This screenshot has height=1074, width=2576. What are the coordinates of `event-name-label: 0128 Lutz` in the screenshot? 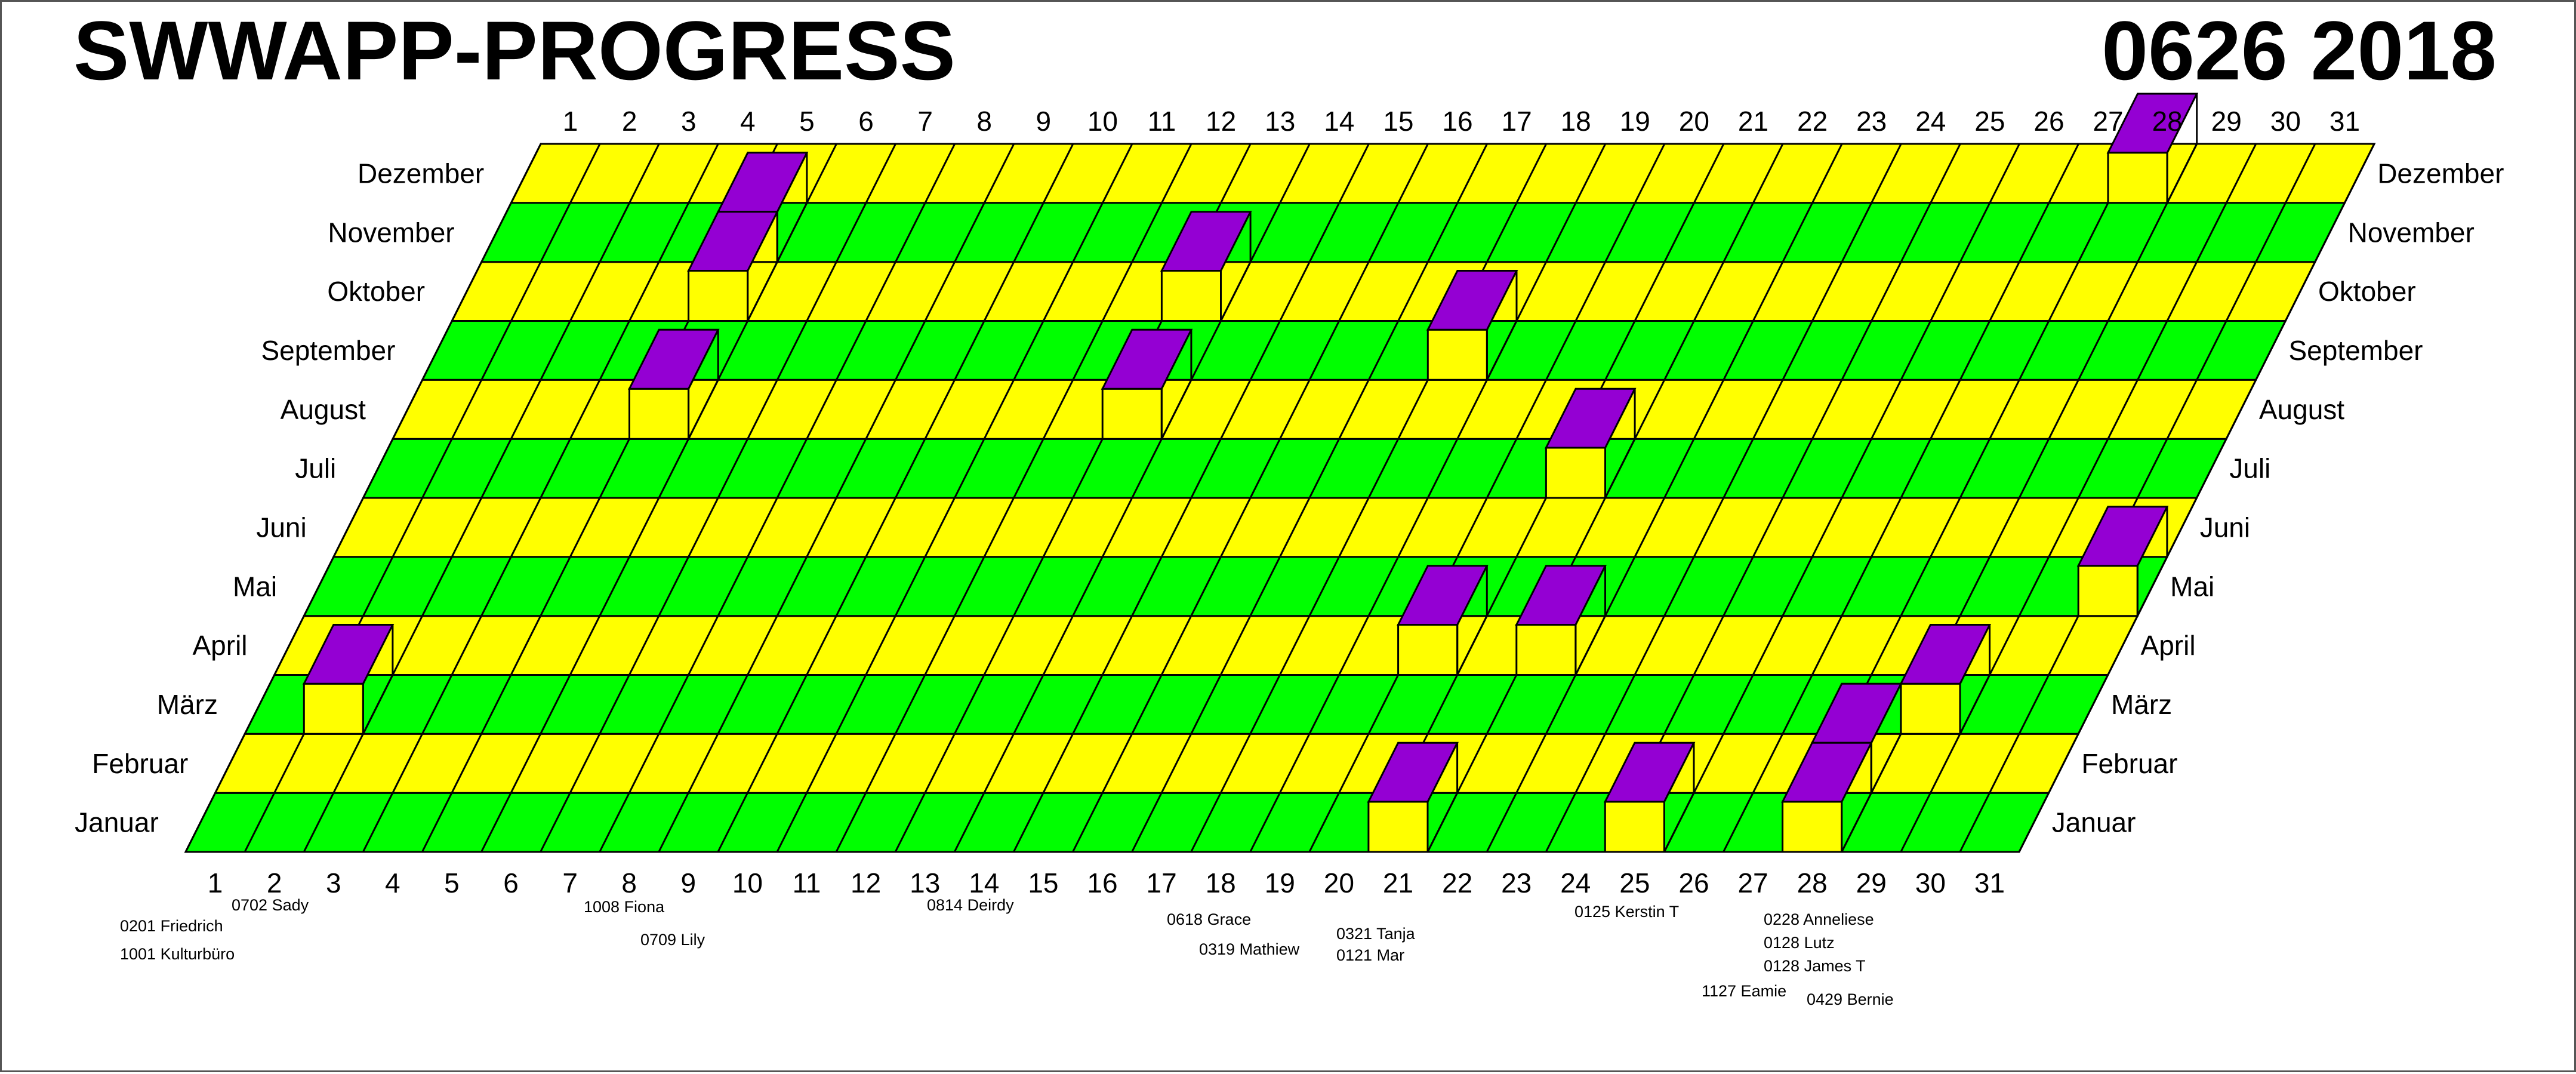 It's located at (1799, 943).